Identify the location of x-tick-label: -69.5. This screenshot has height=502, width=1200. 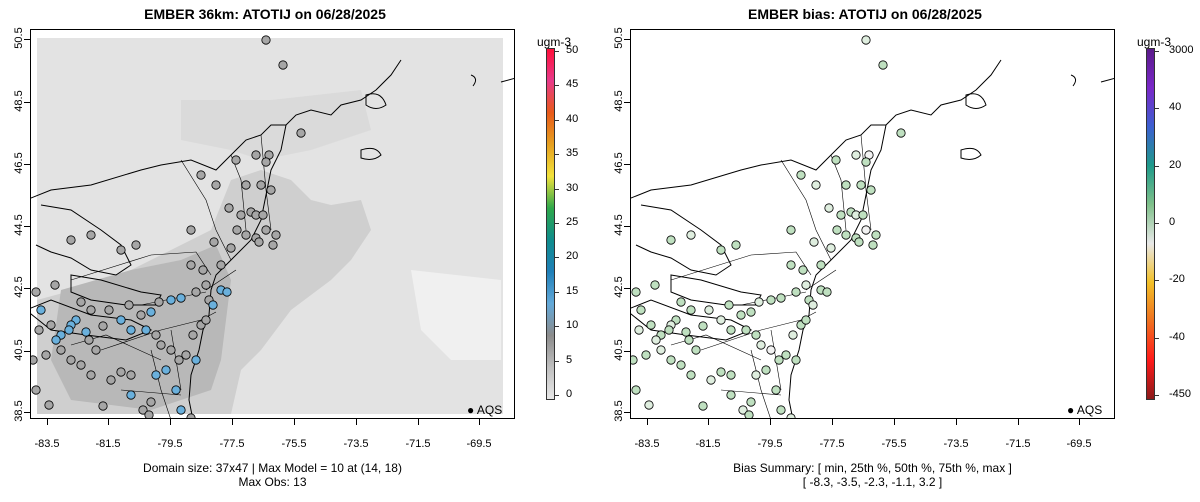
(479, 444).